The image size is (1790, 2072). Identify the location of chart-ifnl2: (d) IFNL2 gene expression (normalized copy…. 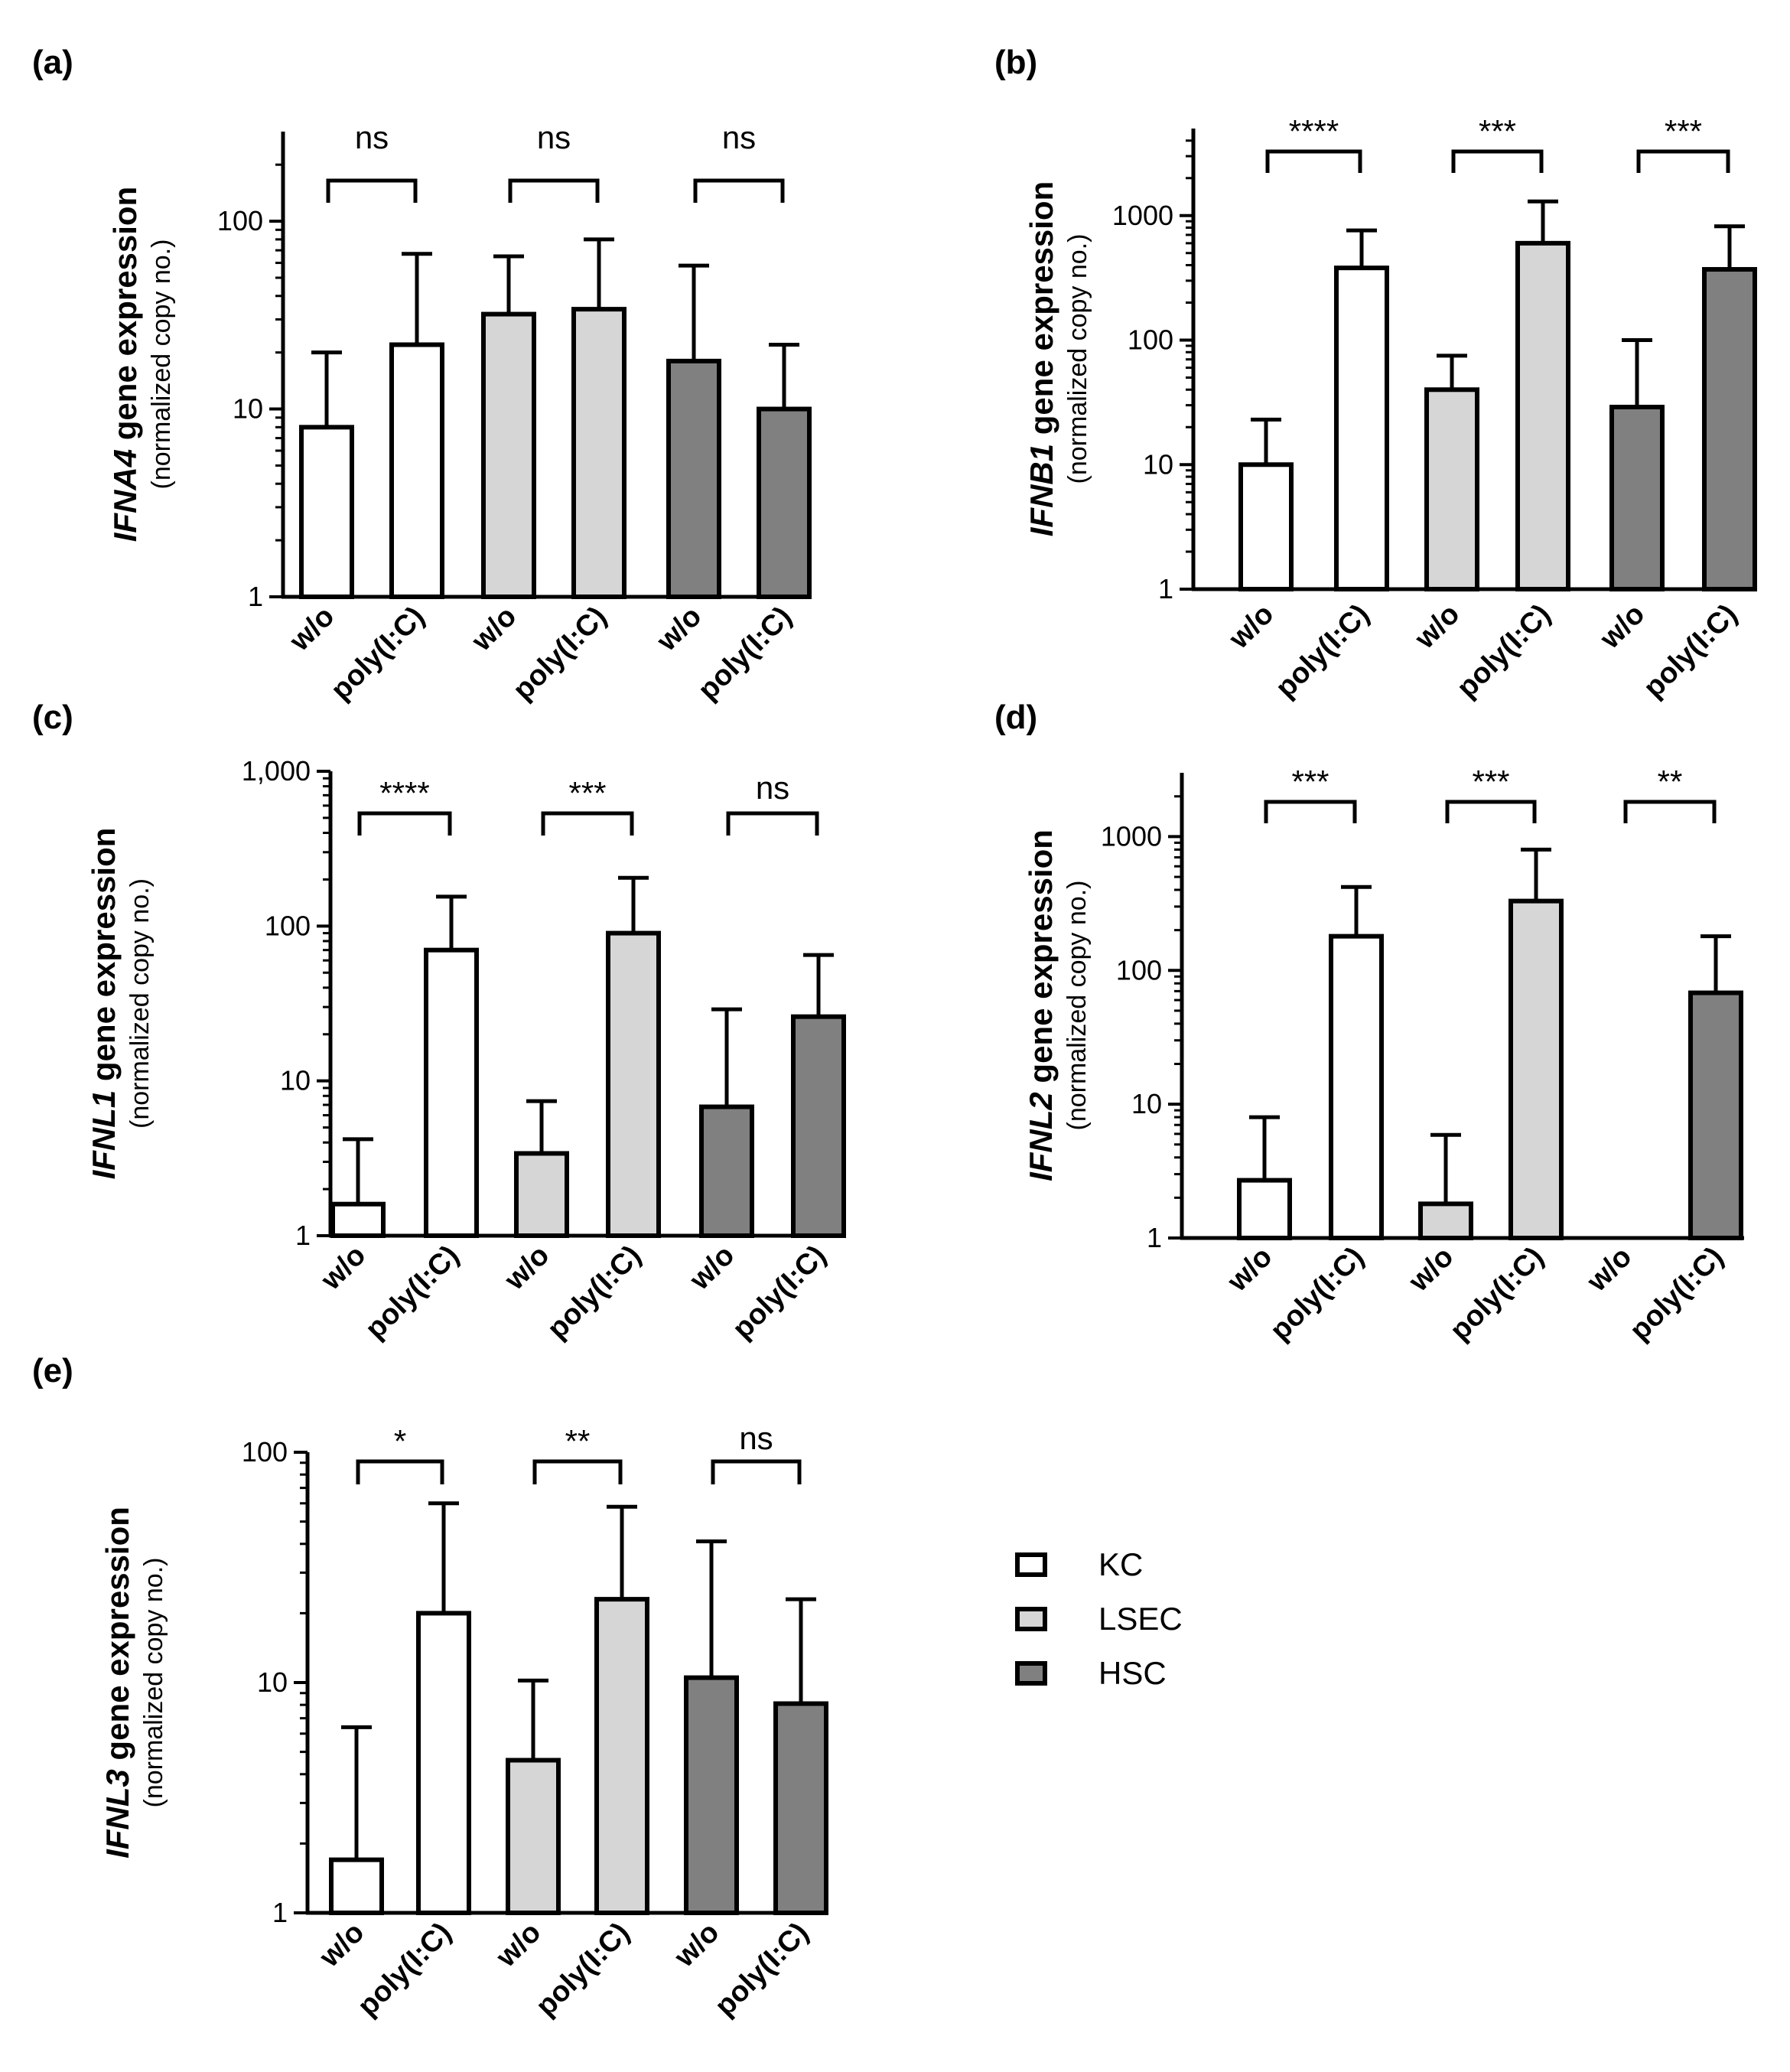
(1369, 1023).